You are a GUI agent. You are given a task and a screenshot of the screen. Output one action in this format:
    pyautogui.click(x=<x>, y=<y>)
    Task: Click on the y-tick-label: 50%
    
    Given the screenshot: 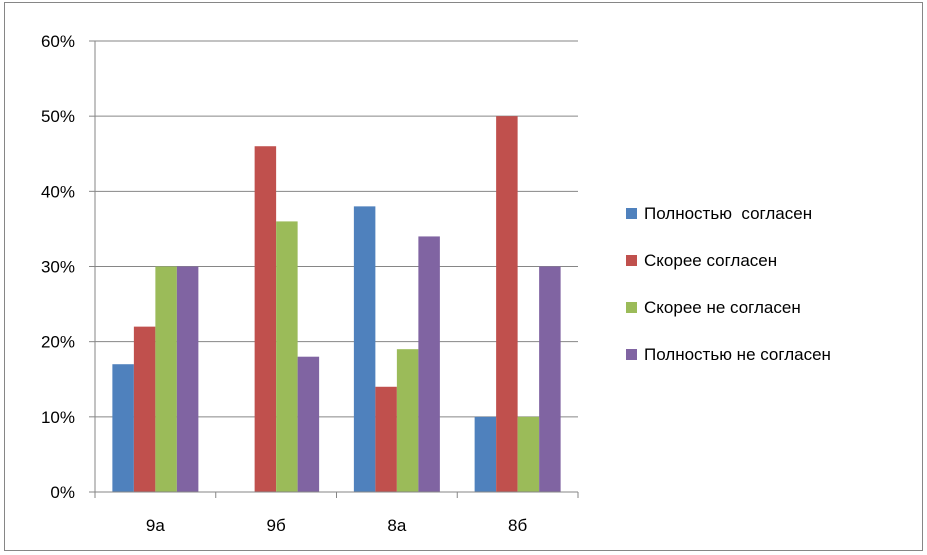 What is the action you would take?
    pyautogui.click(x=58, y=116)
    